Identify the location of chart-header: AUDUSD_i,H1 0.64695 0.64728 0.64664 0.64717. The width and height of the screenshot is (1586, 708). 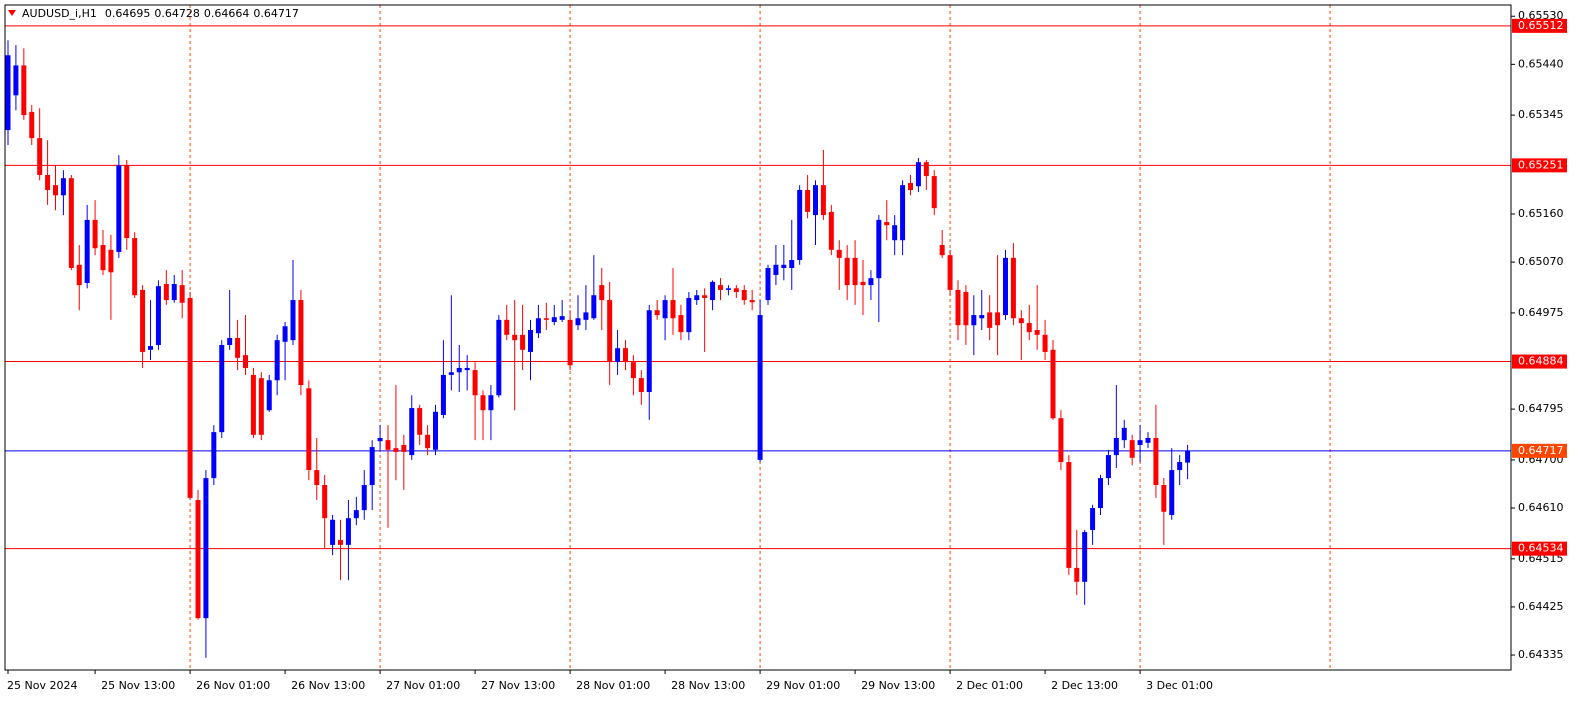
(160, 13).